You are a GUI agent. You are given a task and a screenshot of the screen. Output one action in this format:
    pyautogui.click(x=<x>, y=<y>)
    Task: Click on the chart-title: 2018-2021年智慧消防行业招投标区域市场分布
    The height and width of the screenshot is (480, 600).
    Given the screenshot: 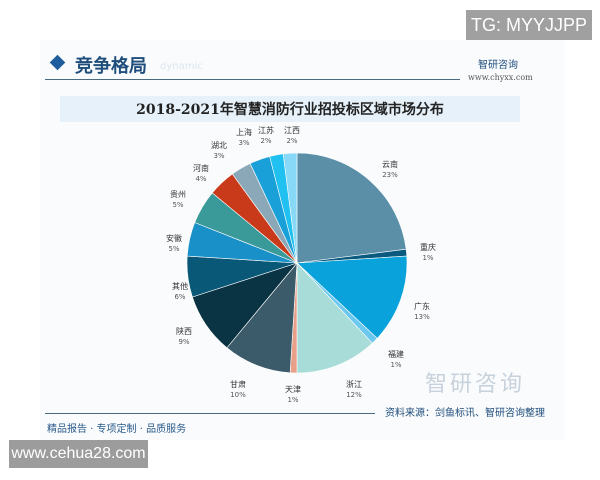 What is the action you would take?
    pyautogui.click(x=290, y=110)
    